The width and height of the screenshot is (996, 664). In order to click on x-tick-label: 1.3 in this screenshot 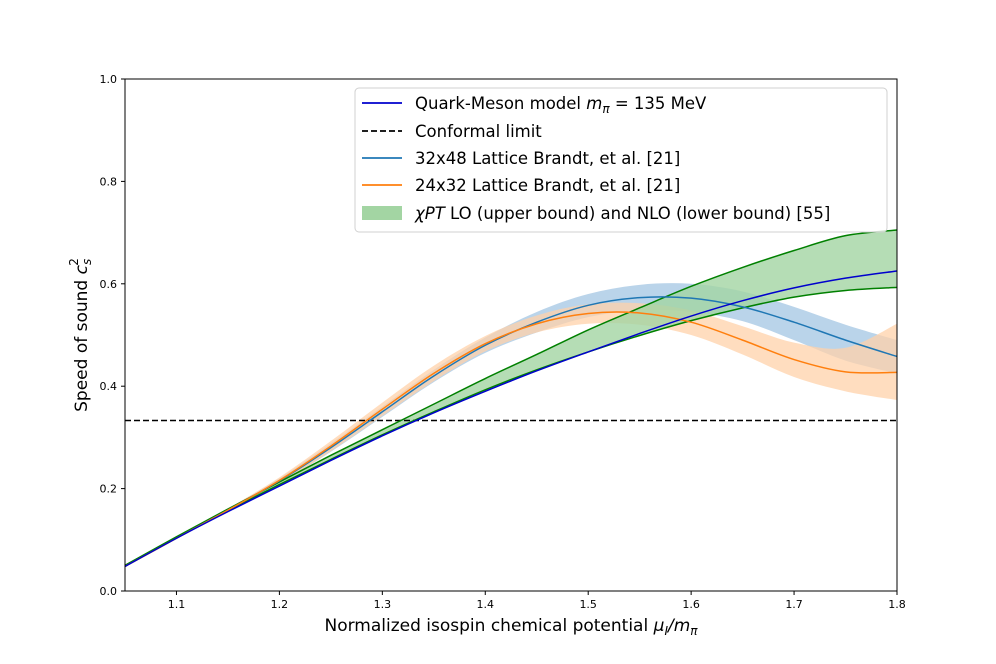, I will do `click(383, 604)`.